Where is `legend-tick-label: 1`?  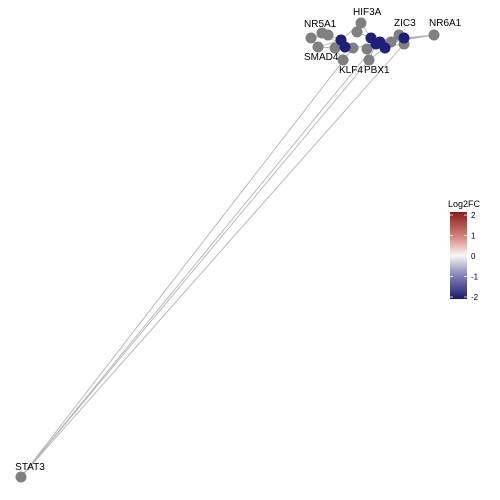 legend-tick-label: 1 is located at coordinates (473, 236).